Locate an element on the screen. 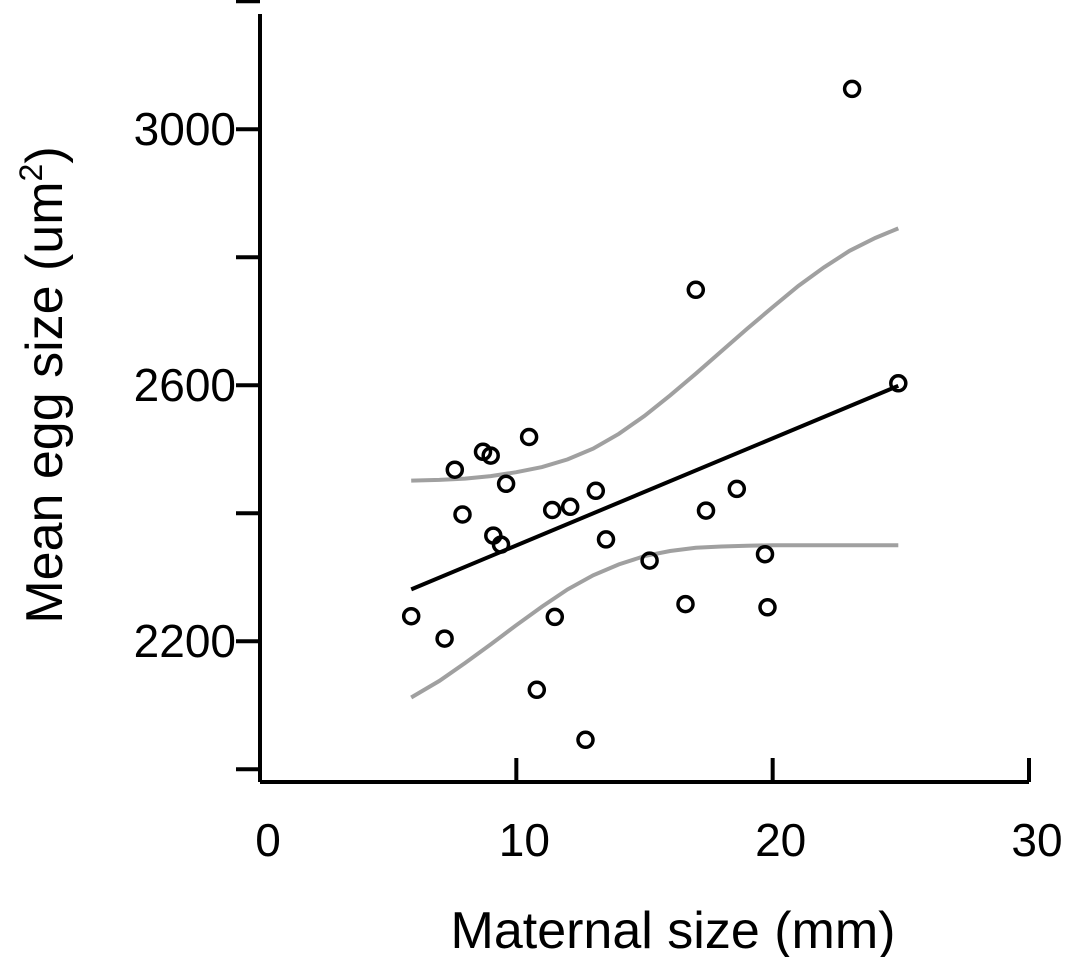 The image size is (1066, 957). ci-upper-curve is located at coordinates (655, 354).